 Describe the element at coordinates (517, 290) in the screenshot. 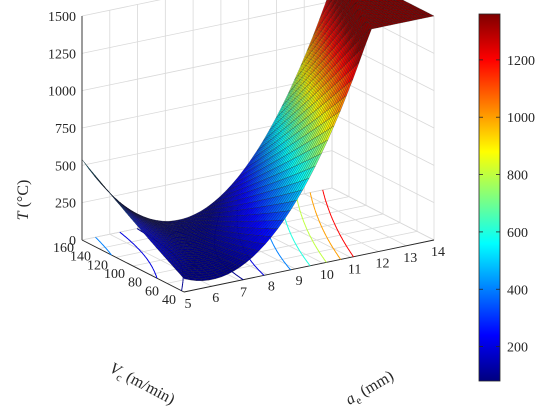

I see `colorbar-tick-label: 400` at that location.